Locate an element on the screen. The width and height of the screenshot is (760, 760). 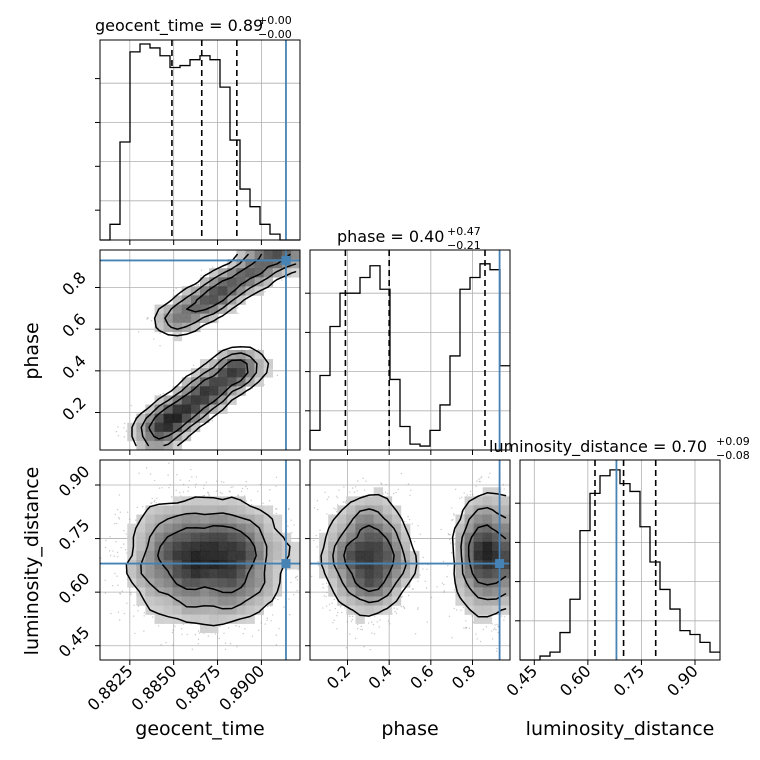
contour-line is located at coordinates (214, 350).